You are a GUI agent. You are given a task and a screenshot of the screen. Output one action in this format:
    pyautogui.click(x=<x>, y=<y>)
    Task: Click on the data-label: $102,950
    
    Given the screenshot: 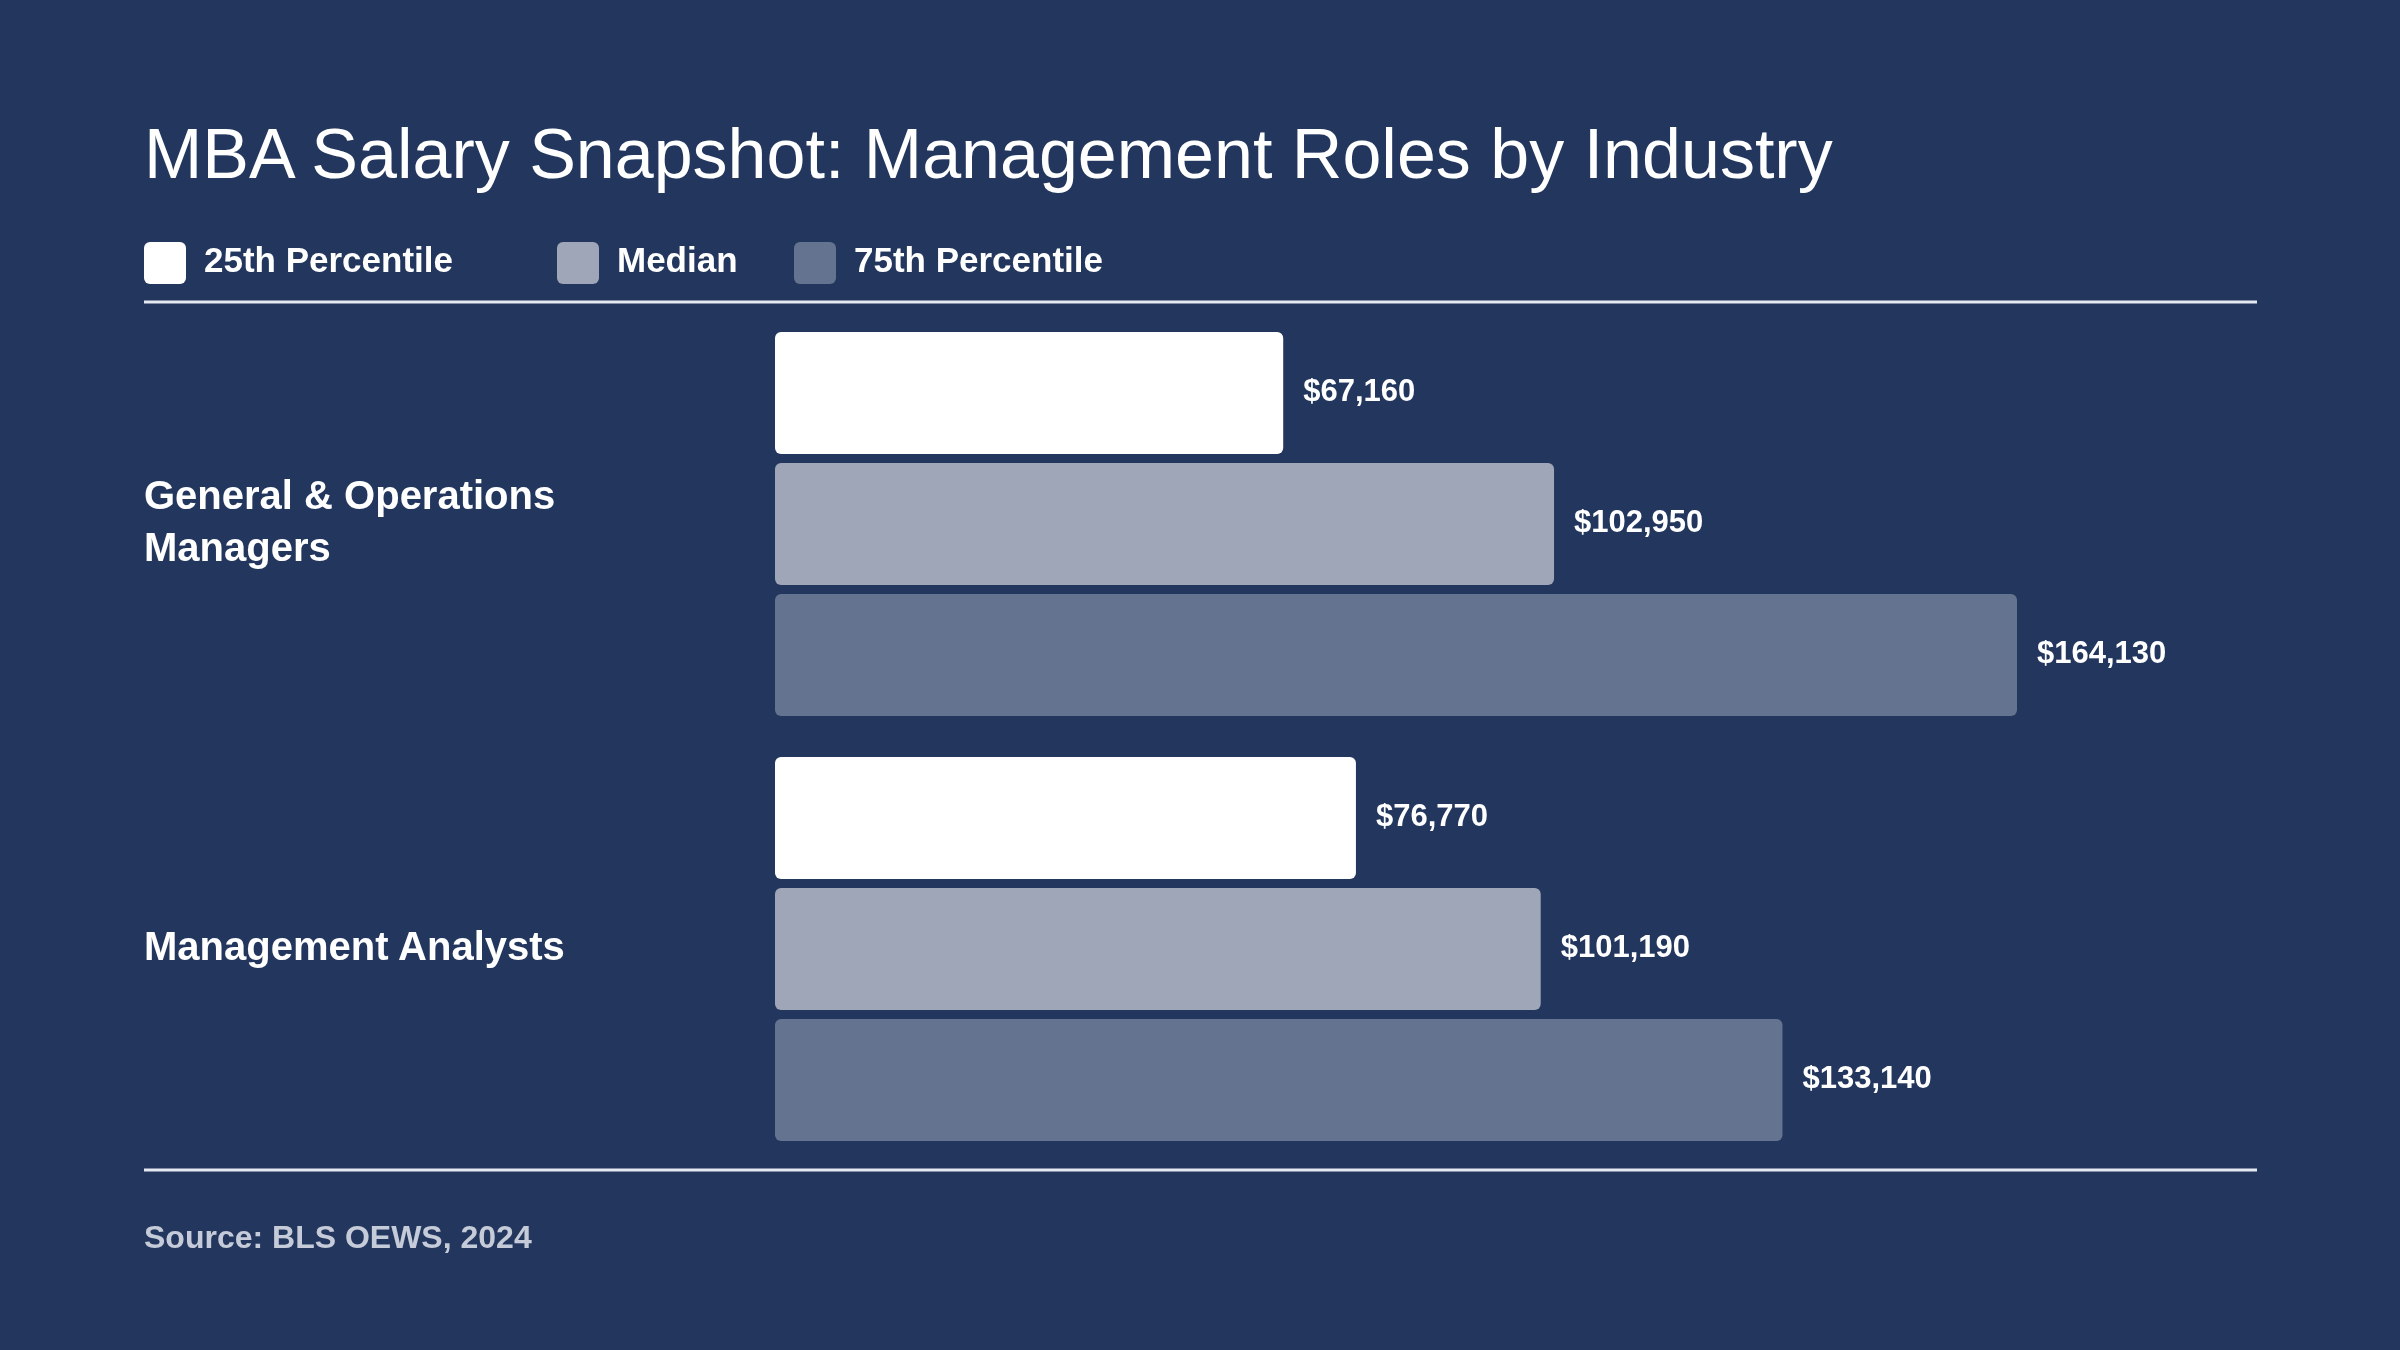 What is the action you would take?
    pyautogui.click(x=1639, y=522)
    